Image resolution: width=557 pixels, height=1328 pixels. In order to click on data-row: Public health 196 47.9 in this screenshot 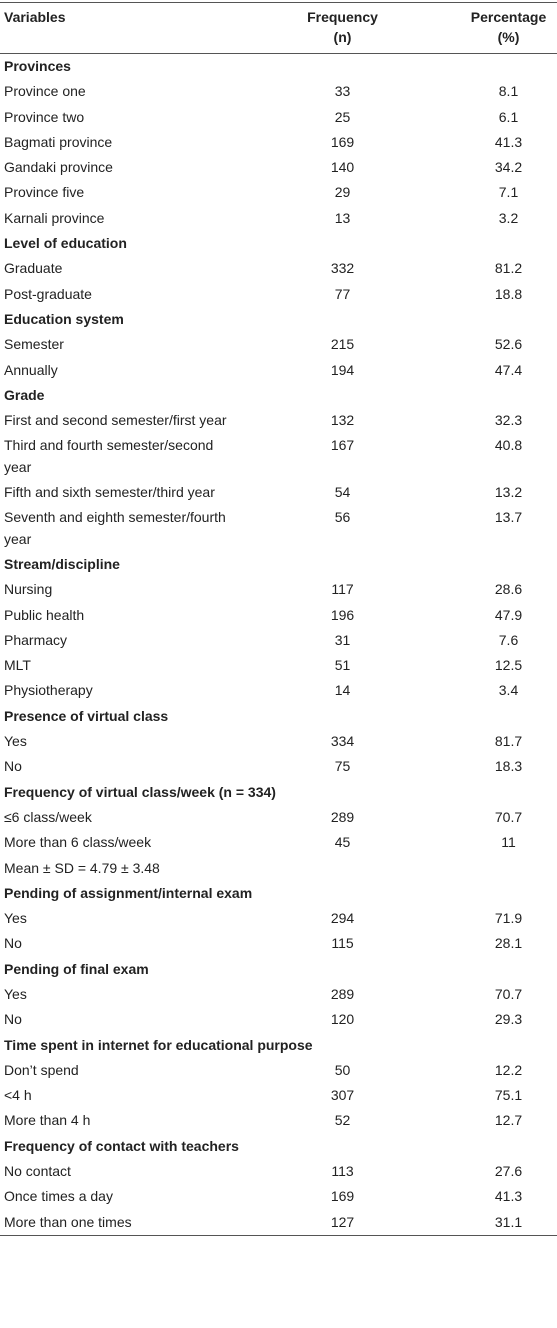, I will do `click(278, 615)`.